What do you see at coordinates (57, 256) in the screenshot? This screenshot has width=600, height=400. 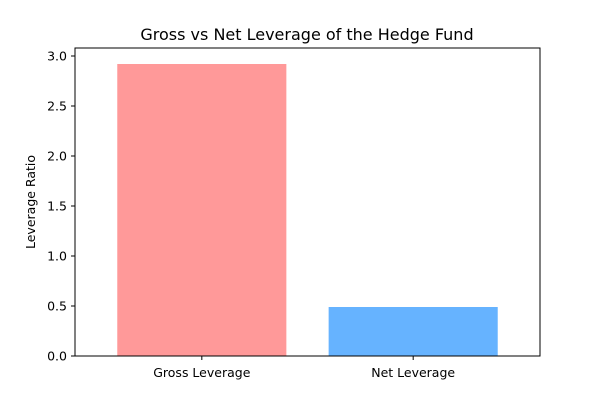 I see `y-tick-label: 1.0` at bounding box center [57, 256].